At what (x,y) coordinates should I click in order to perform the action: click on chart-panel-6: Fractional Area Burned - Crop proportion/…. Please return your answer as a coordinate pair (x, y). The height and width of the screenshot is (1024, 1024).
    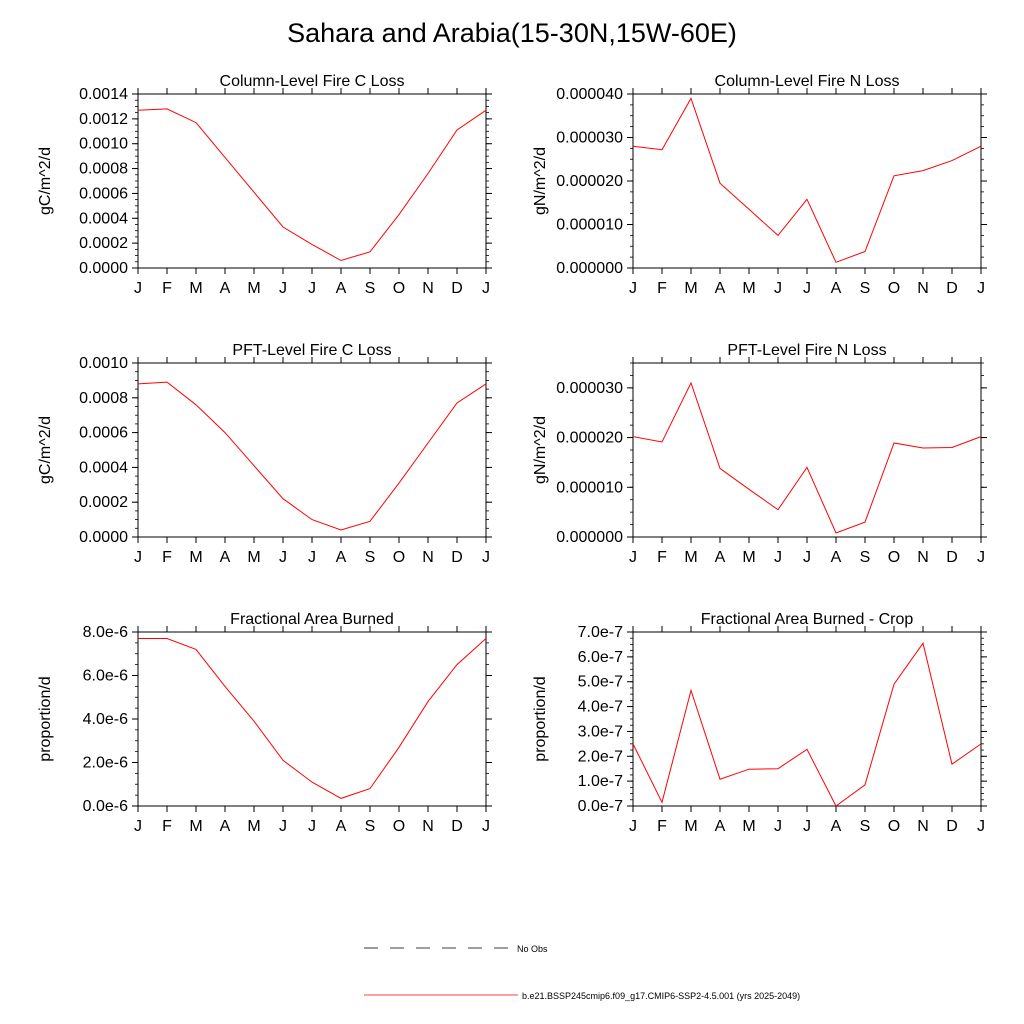
    Looking at the image, I should click on (759, 723).